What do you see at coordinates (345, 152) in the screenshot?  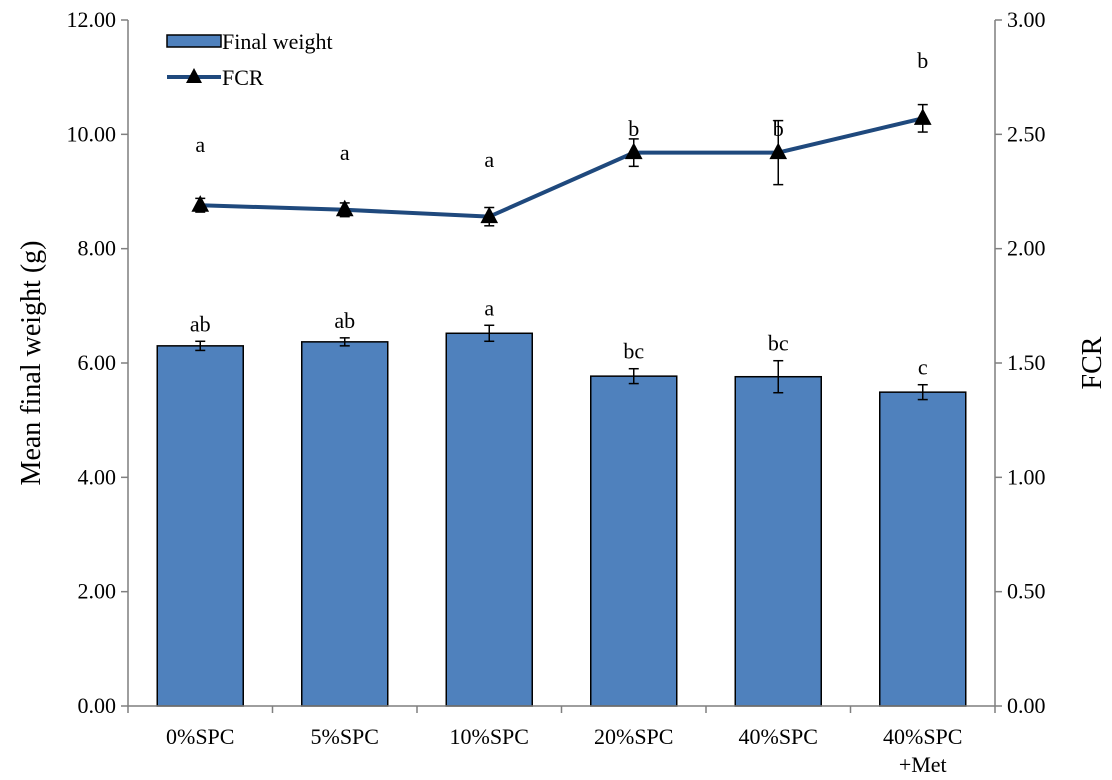 I see `fcr-label-1: a` at bounding box center [345, 152].